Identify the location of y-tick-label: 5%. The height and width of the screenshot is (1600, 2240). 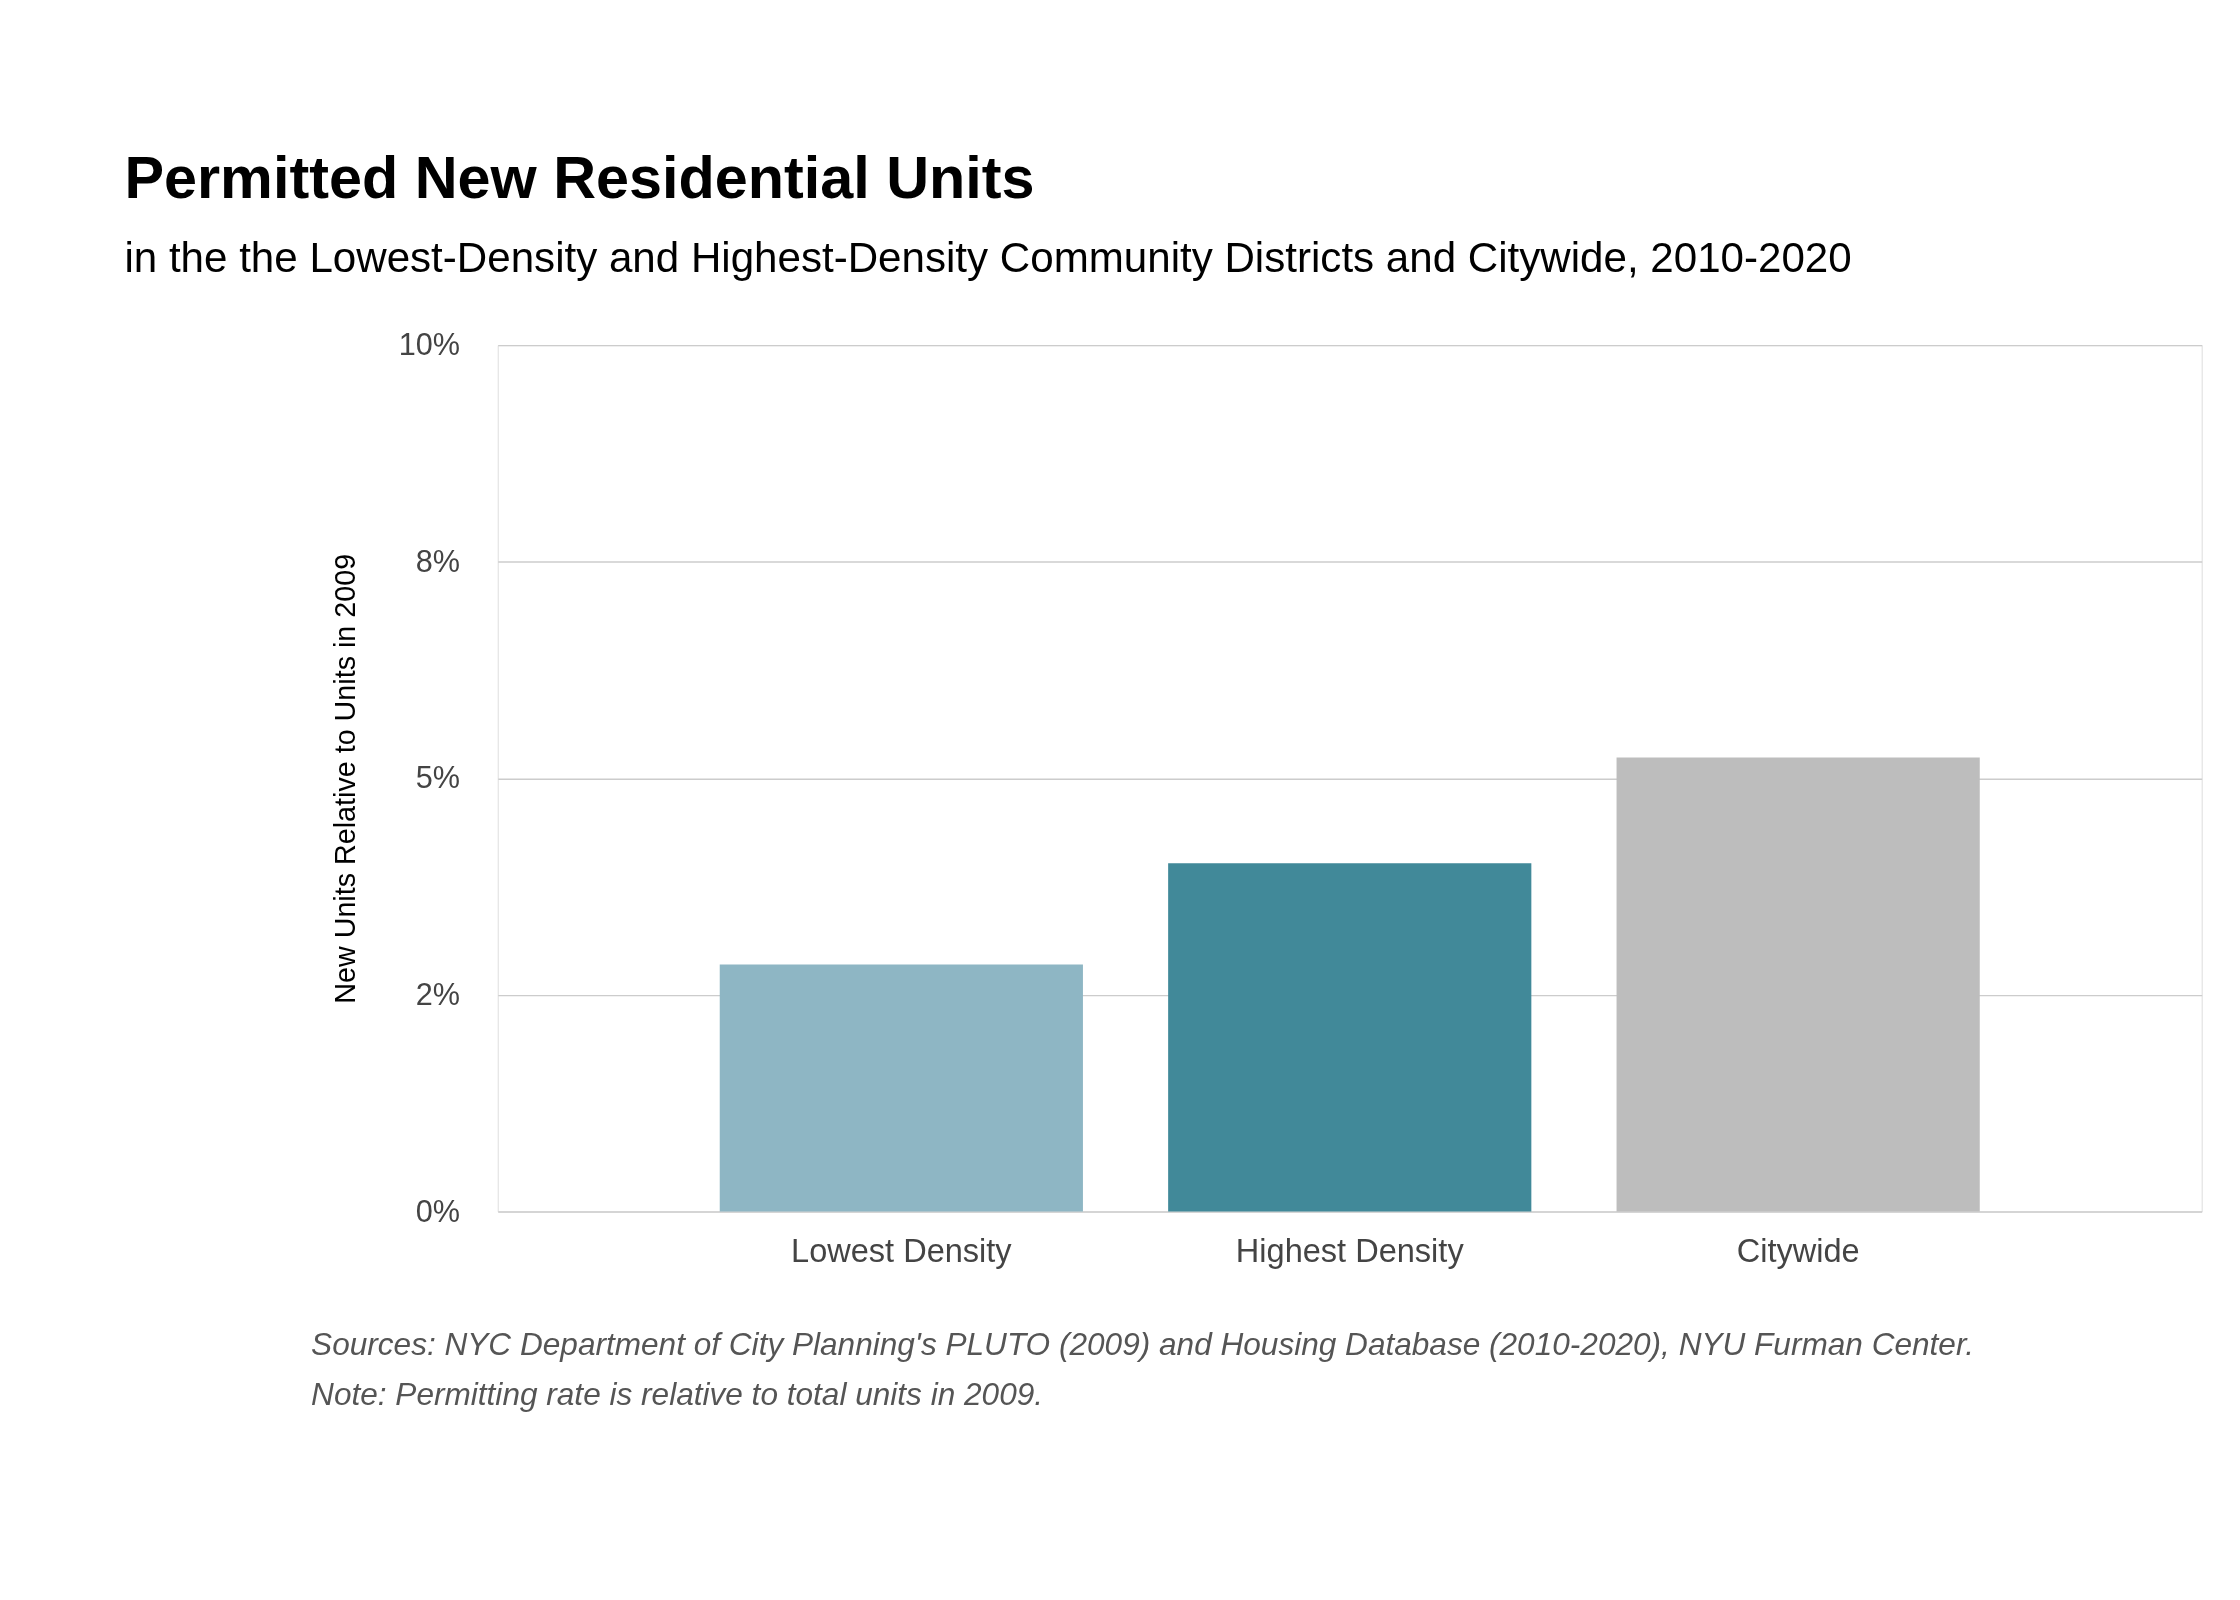
(437, 777).